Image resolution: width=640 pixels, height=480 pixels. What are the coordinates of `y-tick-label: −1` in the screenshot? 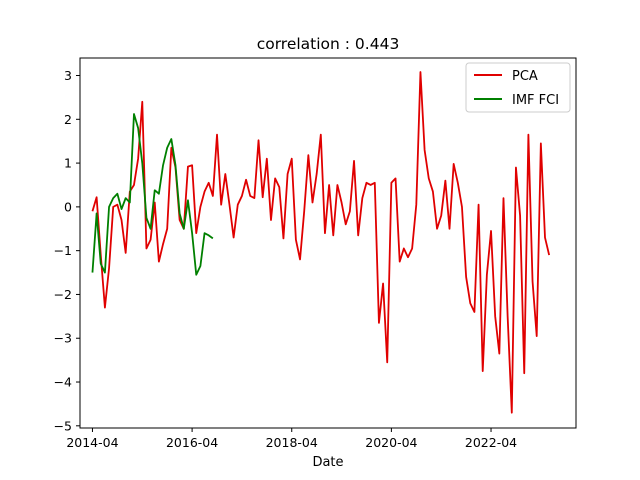 It's located at (63, 250).